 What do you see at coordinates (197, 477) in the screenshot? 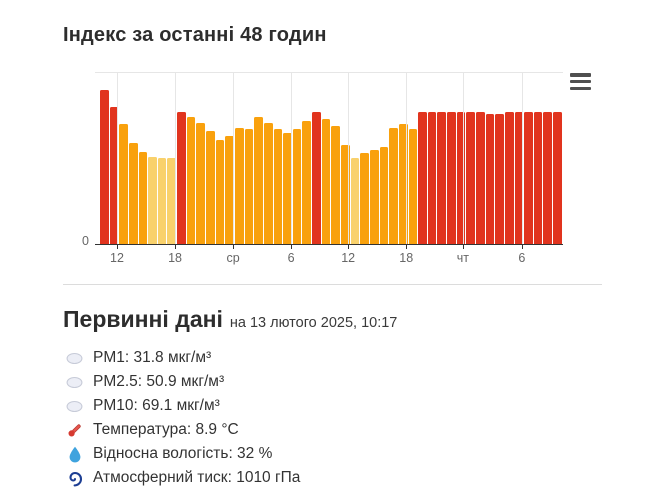
I see `primary-data-value: Атмосферний тиск: 1010 гПа` at bounding box center [197, 477].